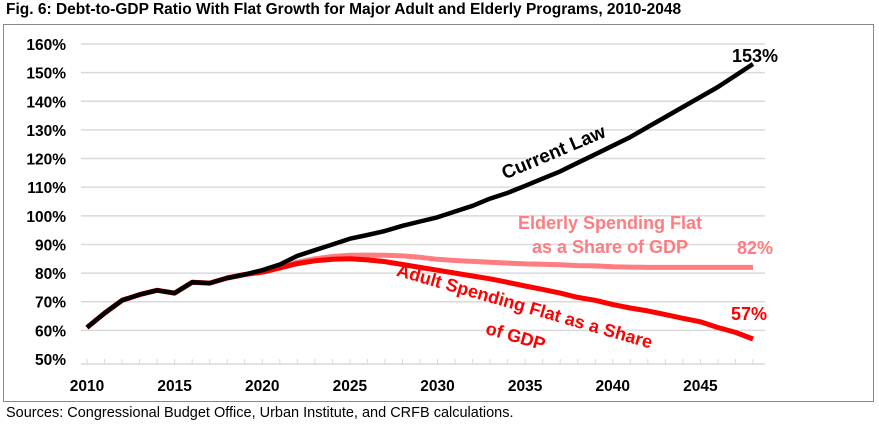 This screenshot has width=879, height=431. What do you see at coordinates (749, 314) in the screenshot?
I see `end-label-adult: 57%` at bounding box center [749, 314].